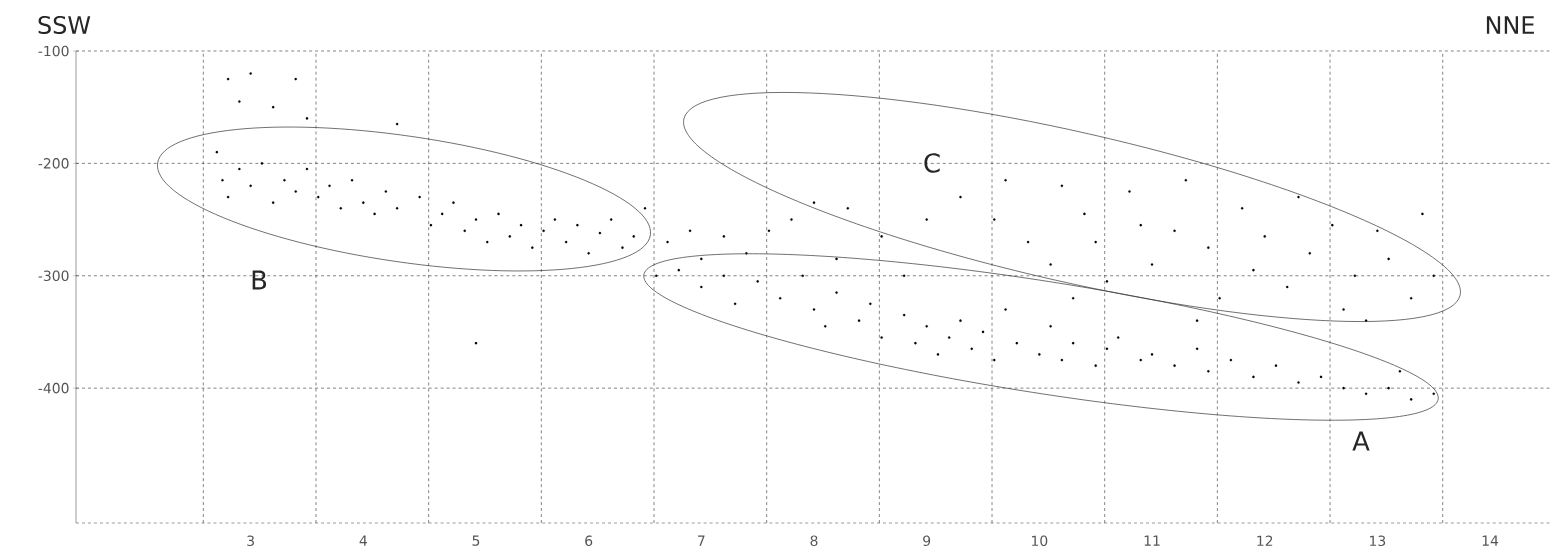  Describe the element at coordinates (250, 541) in the screenshot. I see `x-tick-label: 3` at that location.